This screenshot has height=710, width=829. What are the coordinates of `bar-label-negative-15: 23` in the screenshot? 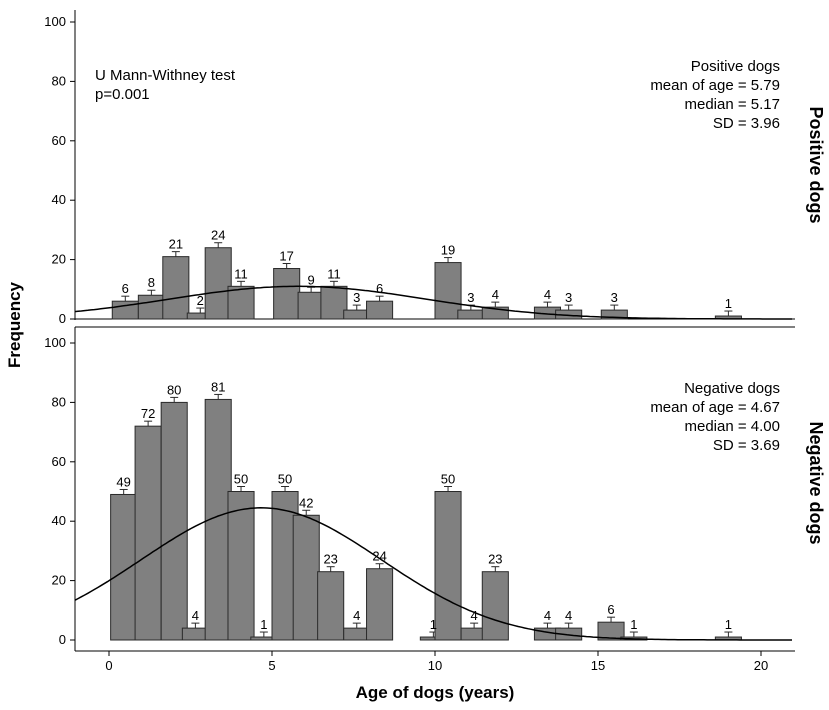 It's located at (495, 559).